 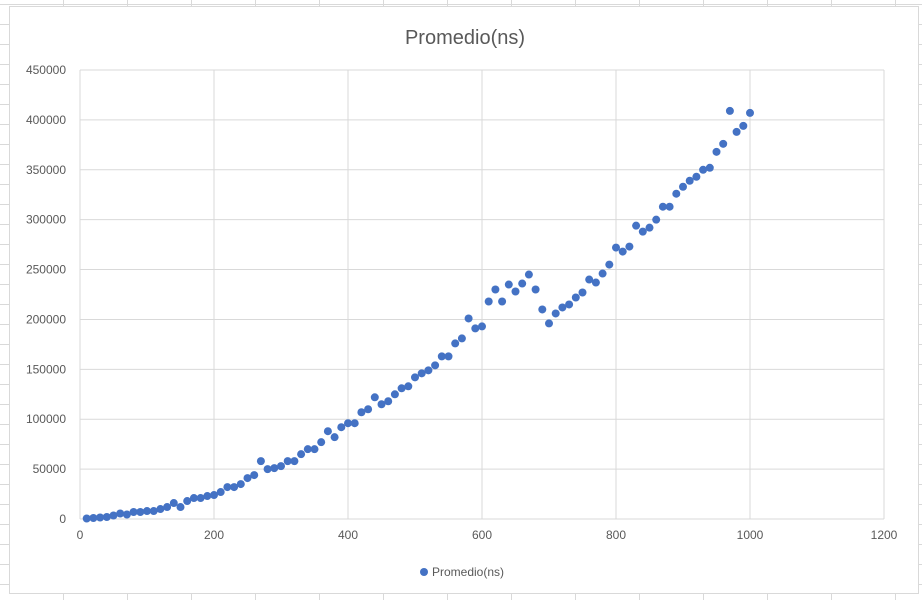 I want to click on legend: Promedio(ns), so click(x=462, y=572).